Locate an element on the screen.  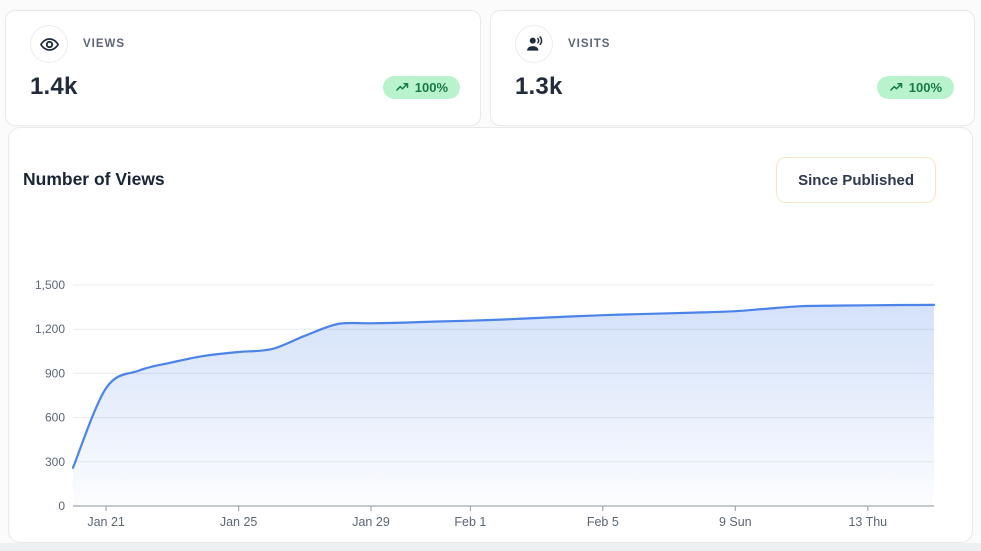
y-tick-label: 1,500 is located at coordinates (50, 285).